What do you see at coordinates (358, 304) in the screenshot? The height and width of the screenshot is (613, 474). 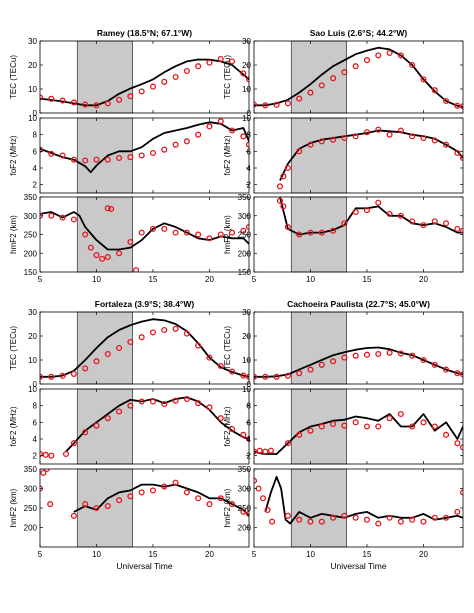 I see `panel-title-cachoeira-paulista: Cachoeira Paulista (22.7°S; 45.0°W)` at bounding box center [358, 304].